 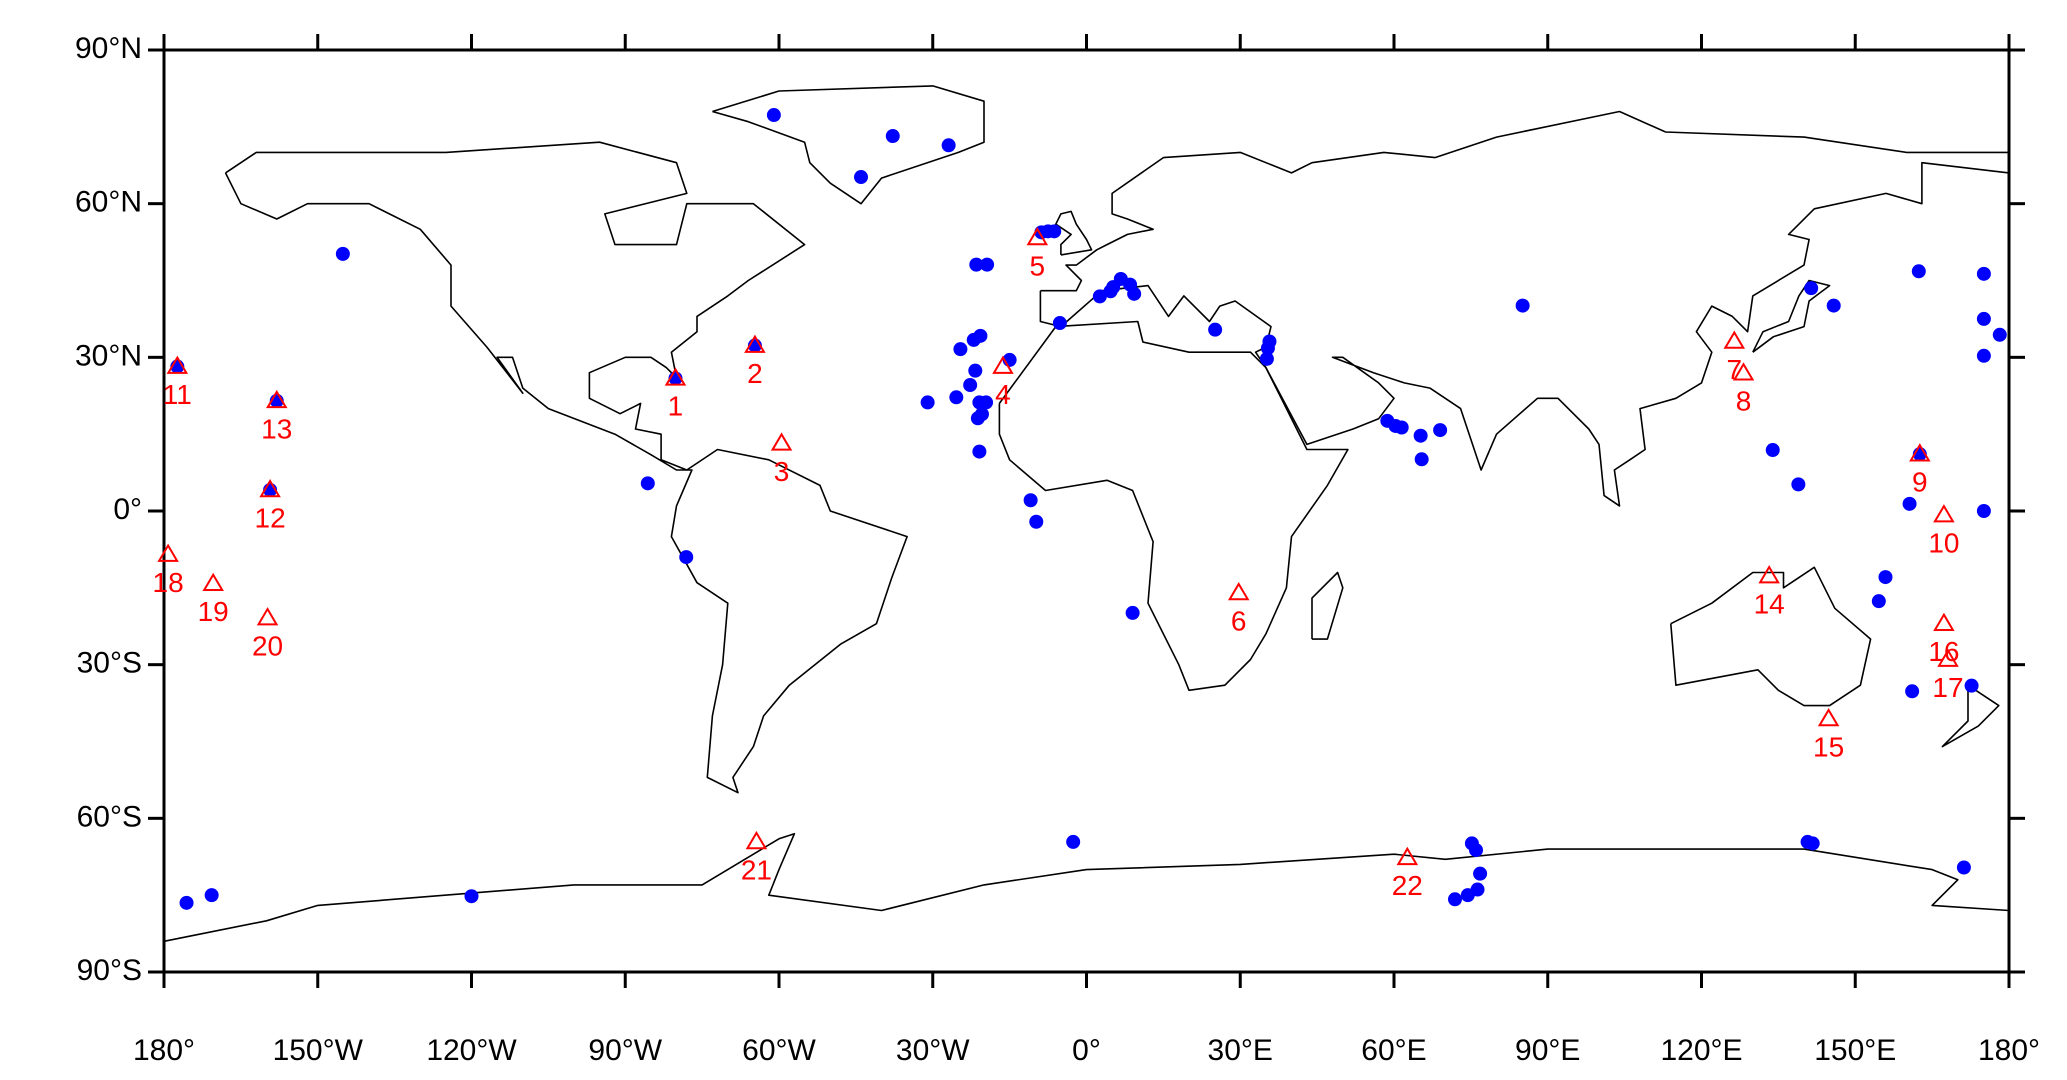 I want to click on x-tick-label: 30°E, so click(x=1240, y=1050).